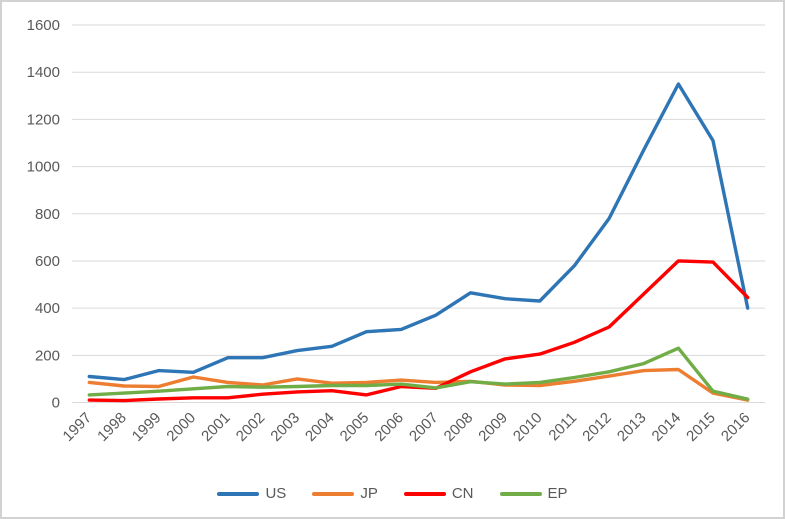  Describe the element at coordinates (389, 427) in the screenshot. I see `x-axis-tick-label: 2006` at that location.